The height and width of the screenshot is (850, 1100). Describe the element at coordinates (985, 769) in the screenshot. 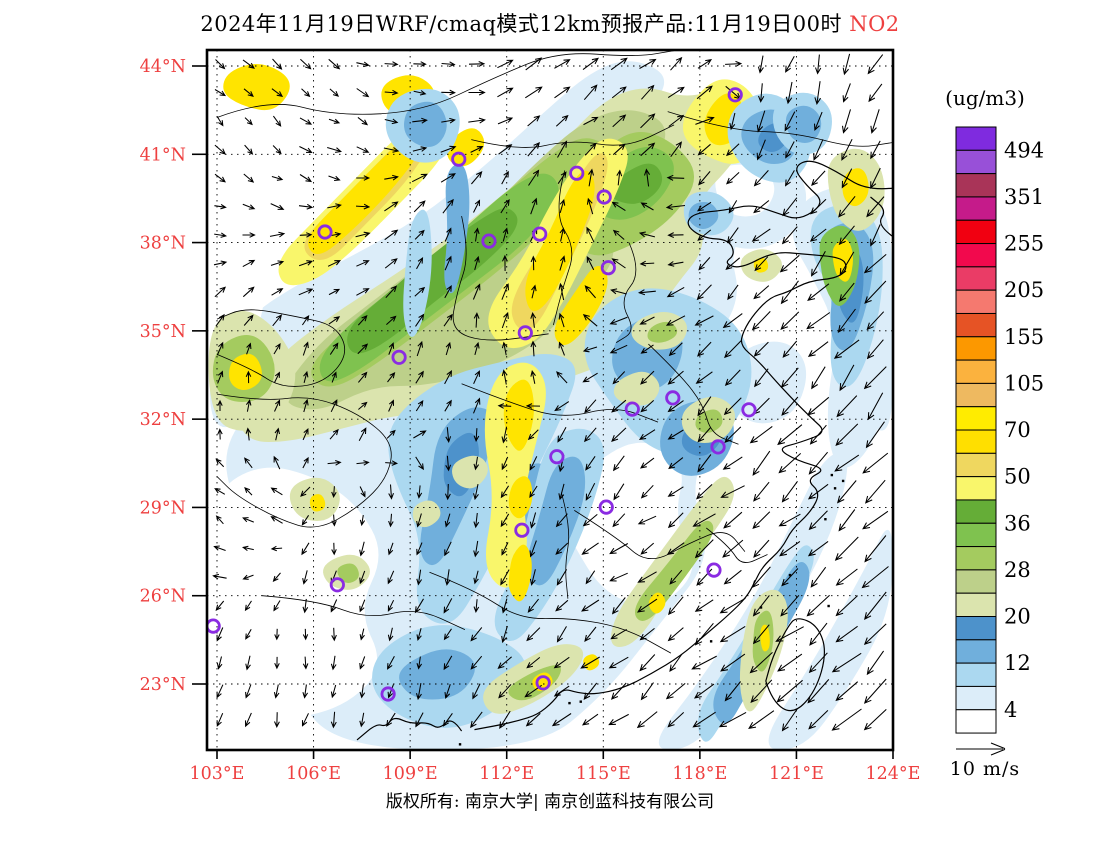

I see `wind-scale-label: 10 m/s` at that location.